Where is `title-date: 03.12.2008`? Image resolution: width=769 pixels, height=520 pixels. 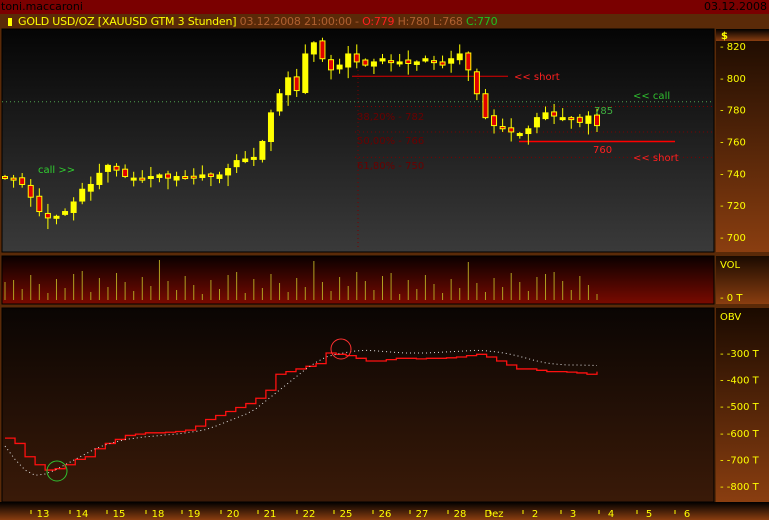 title-date: 03.12.2008 is located at coordinates (735, 6).